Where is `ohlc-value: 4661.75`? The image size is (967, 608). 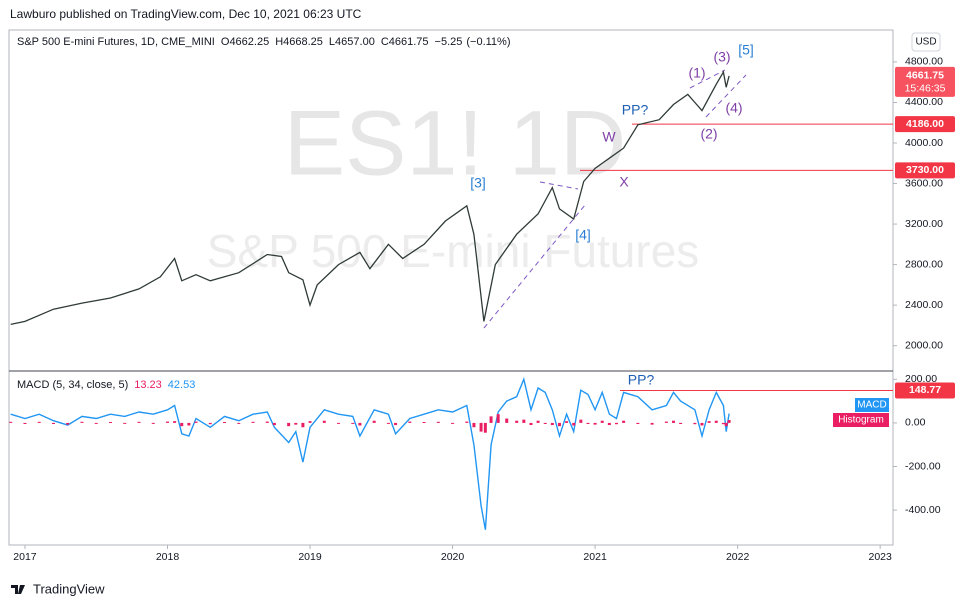
ohlc-value: 4661.75 is located at coordinates (409, 42).